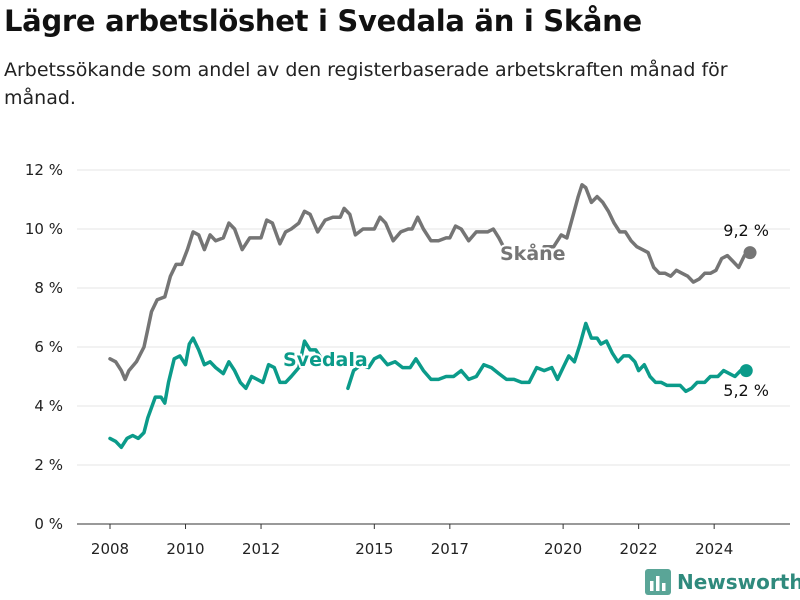 The width and height of the screenshot is (800, 600). What do you see at coordinates (48, 347) in the screenshot?
I see `y-tick-label: 6 %` at bounding box center [48, 347].